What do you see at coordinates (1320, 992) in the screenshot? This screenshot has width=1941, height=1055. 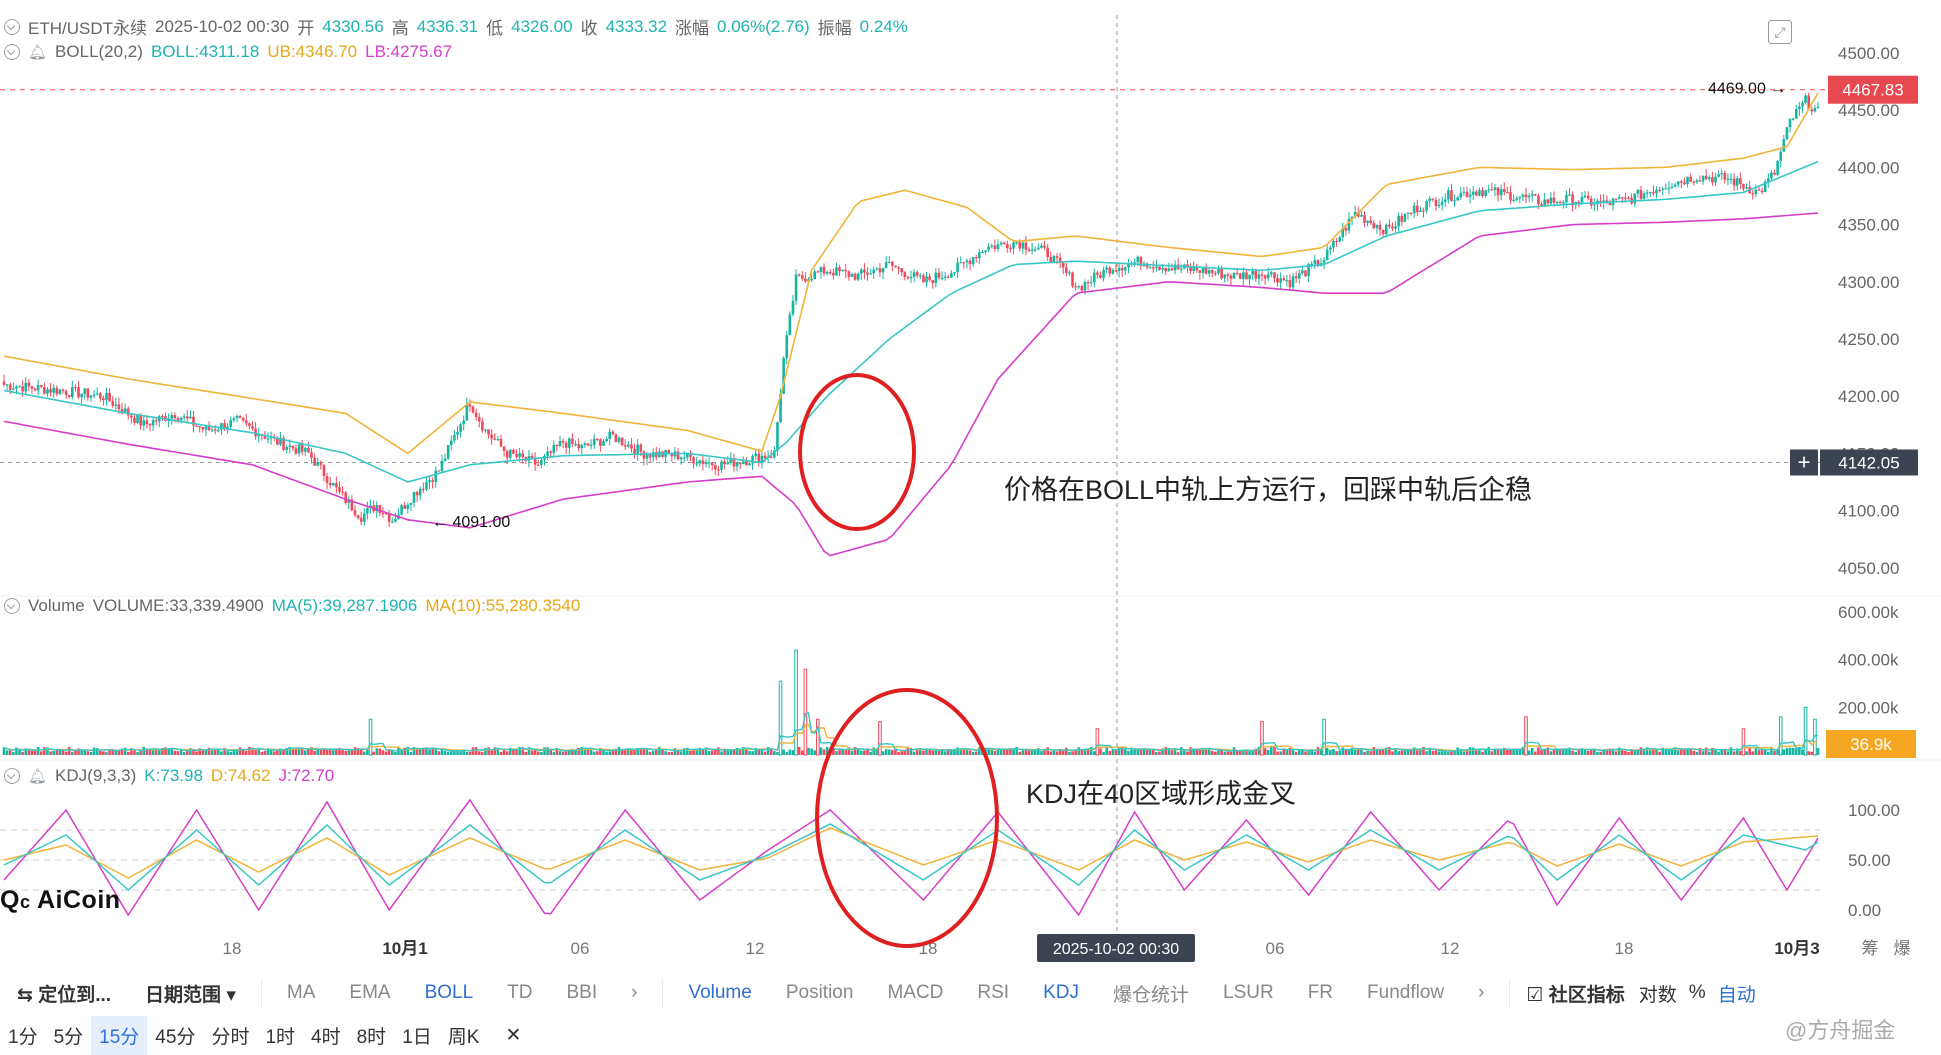 I see `sub-indicator-fr: FR` at bounding box center [1320, 992].